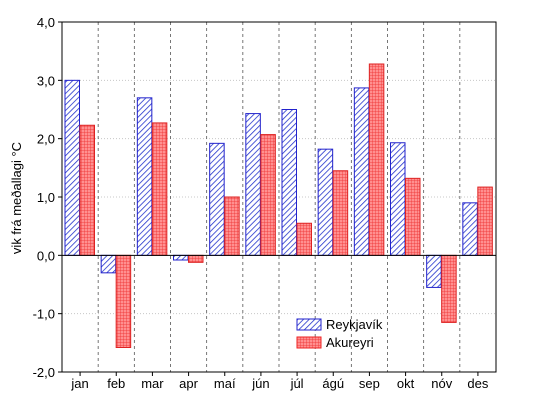 Image resolution: width=540 pixels, height=405 pixels. I want to click on x-tick-label: maí, so click(225, 383).